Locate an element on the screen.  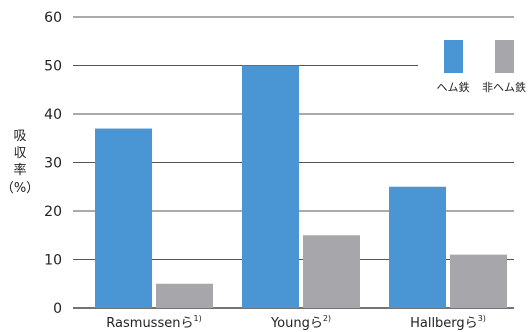
x-tick-label: Youngら2) is located at coordinates (300, 322).